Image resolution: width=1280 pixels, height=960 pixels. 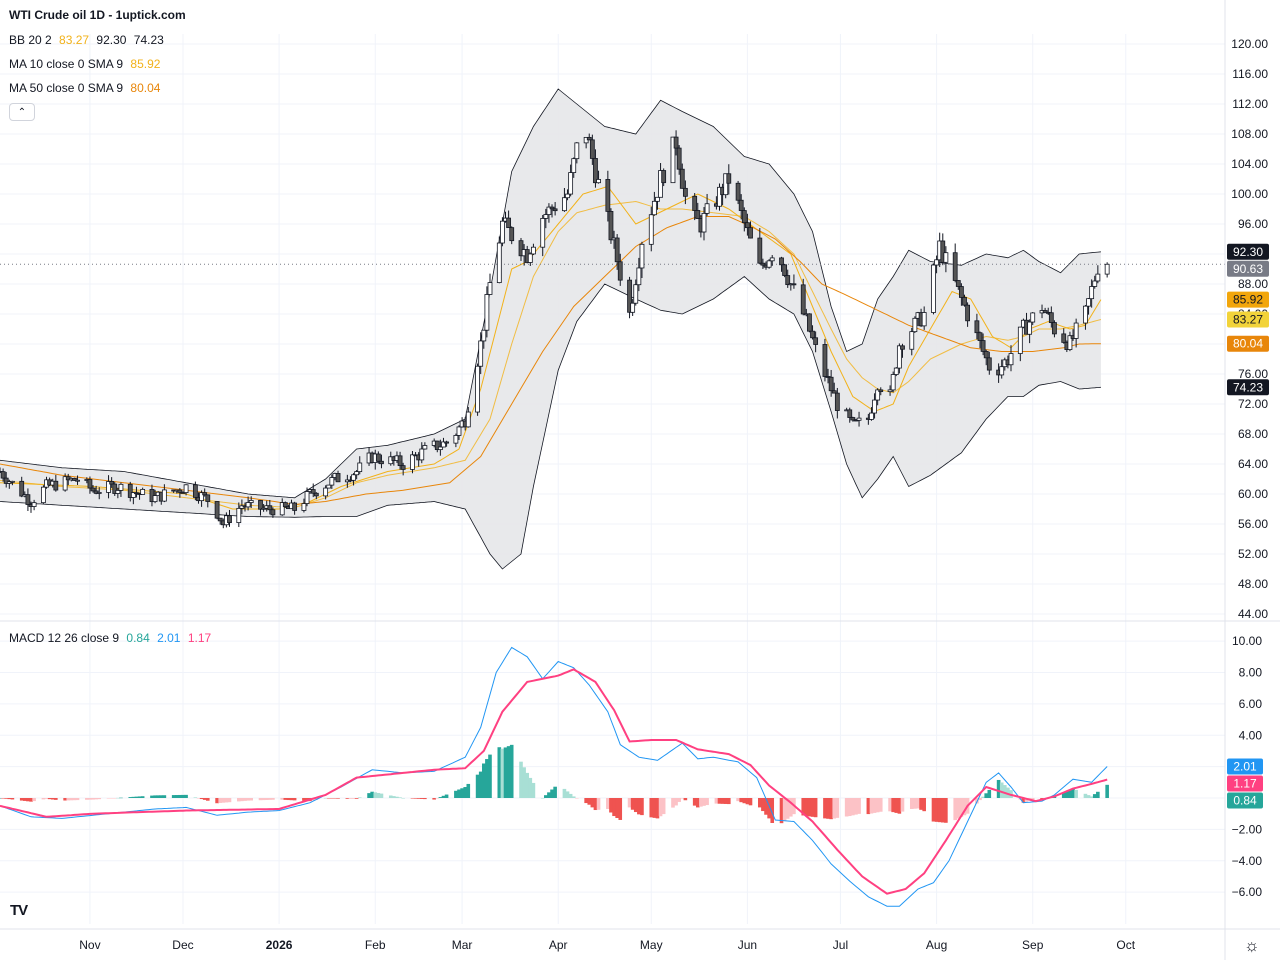 I want to click on time-axis-tick: May, so click(x=651, y=945).